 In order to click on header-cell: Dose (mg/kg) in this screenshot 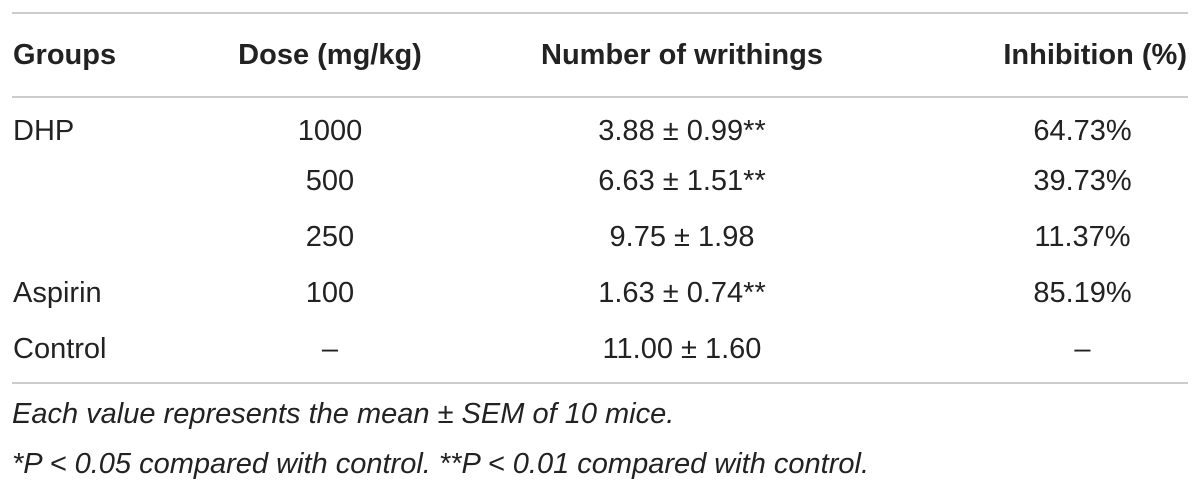, I will do `click(330, 55)`.